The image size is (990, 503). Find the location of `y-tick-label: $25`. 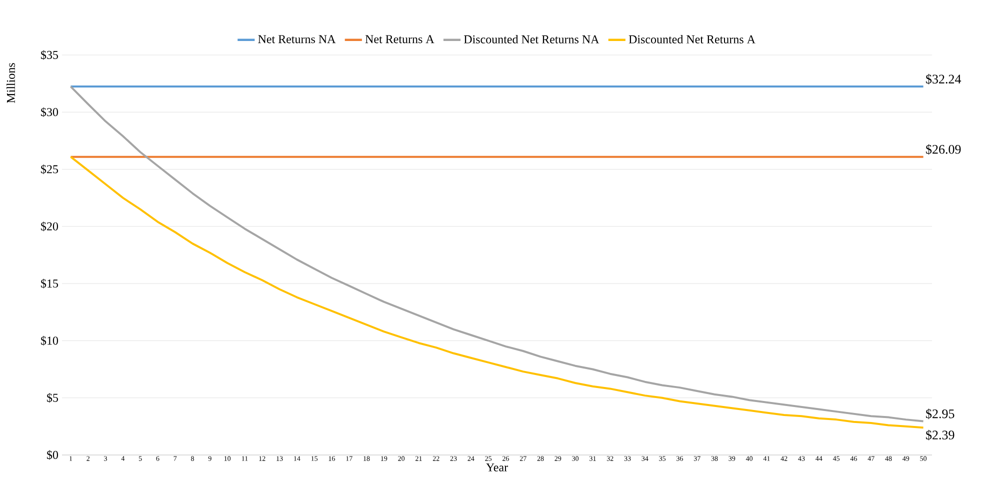

y-tick-label: $25 is located at coordinates (49, 169).